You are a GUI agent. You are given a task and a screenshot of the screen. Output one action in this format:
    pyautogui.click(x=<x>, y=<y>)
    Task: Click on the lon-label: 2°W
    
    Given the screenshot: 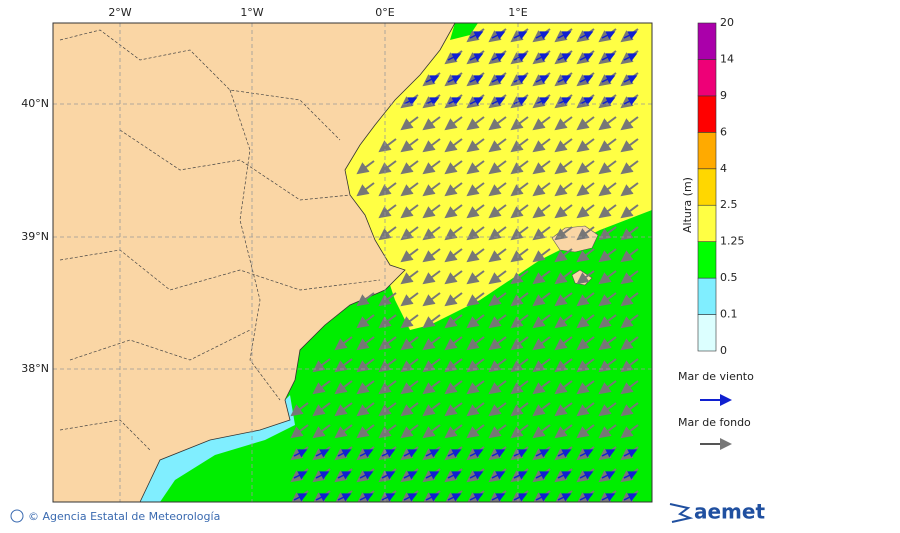 What is the action you would take?
    pyautogui.click(x=119, y=12)
    